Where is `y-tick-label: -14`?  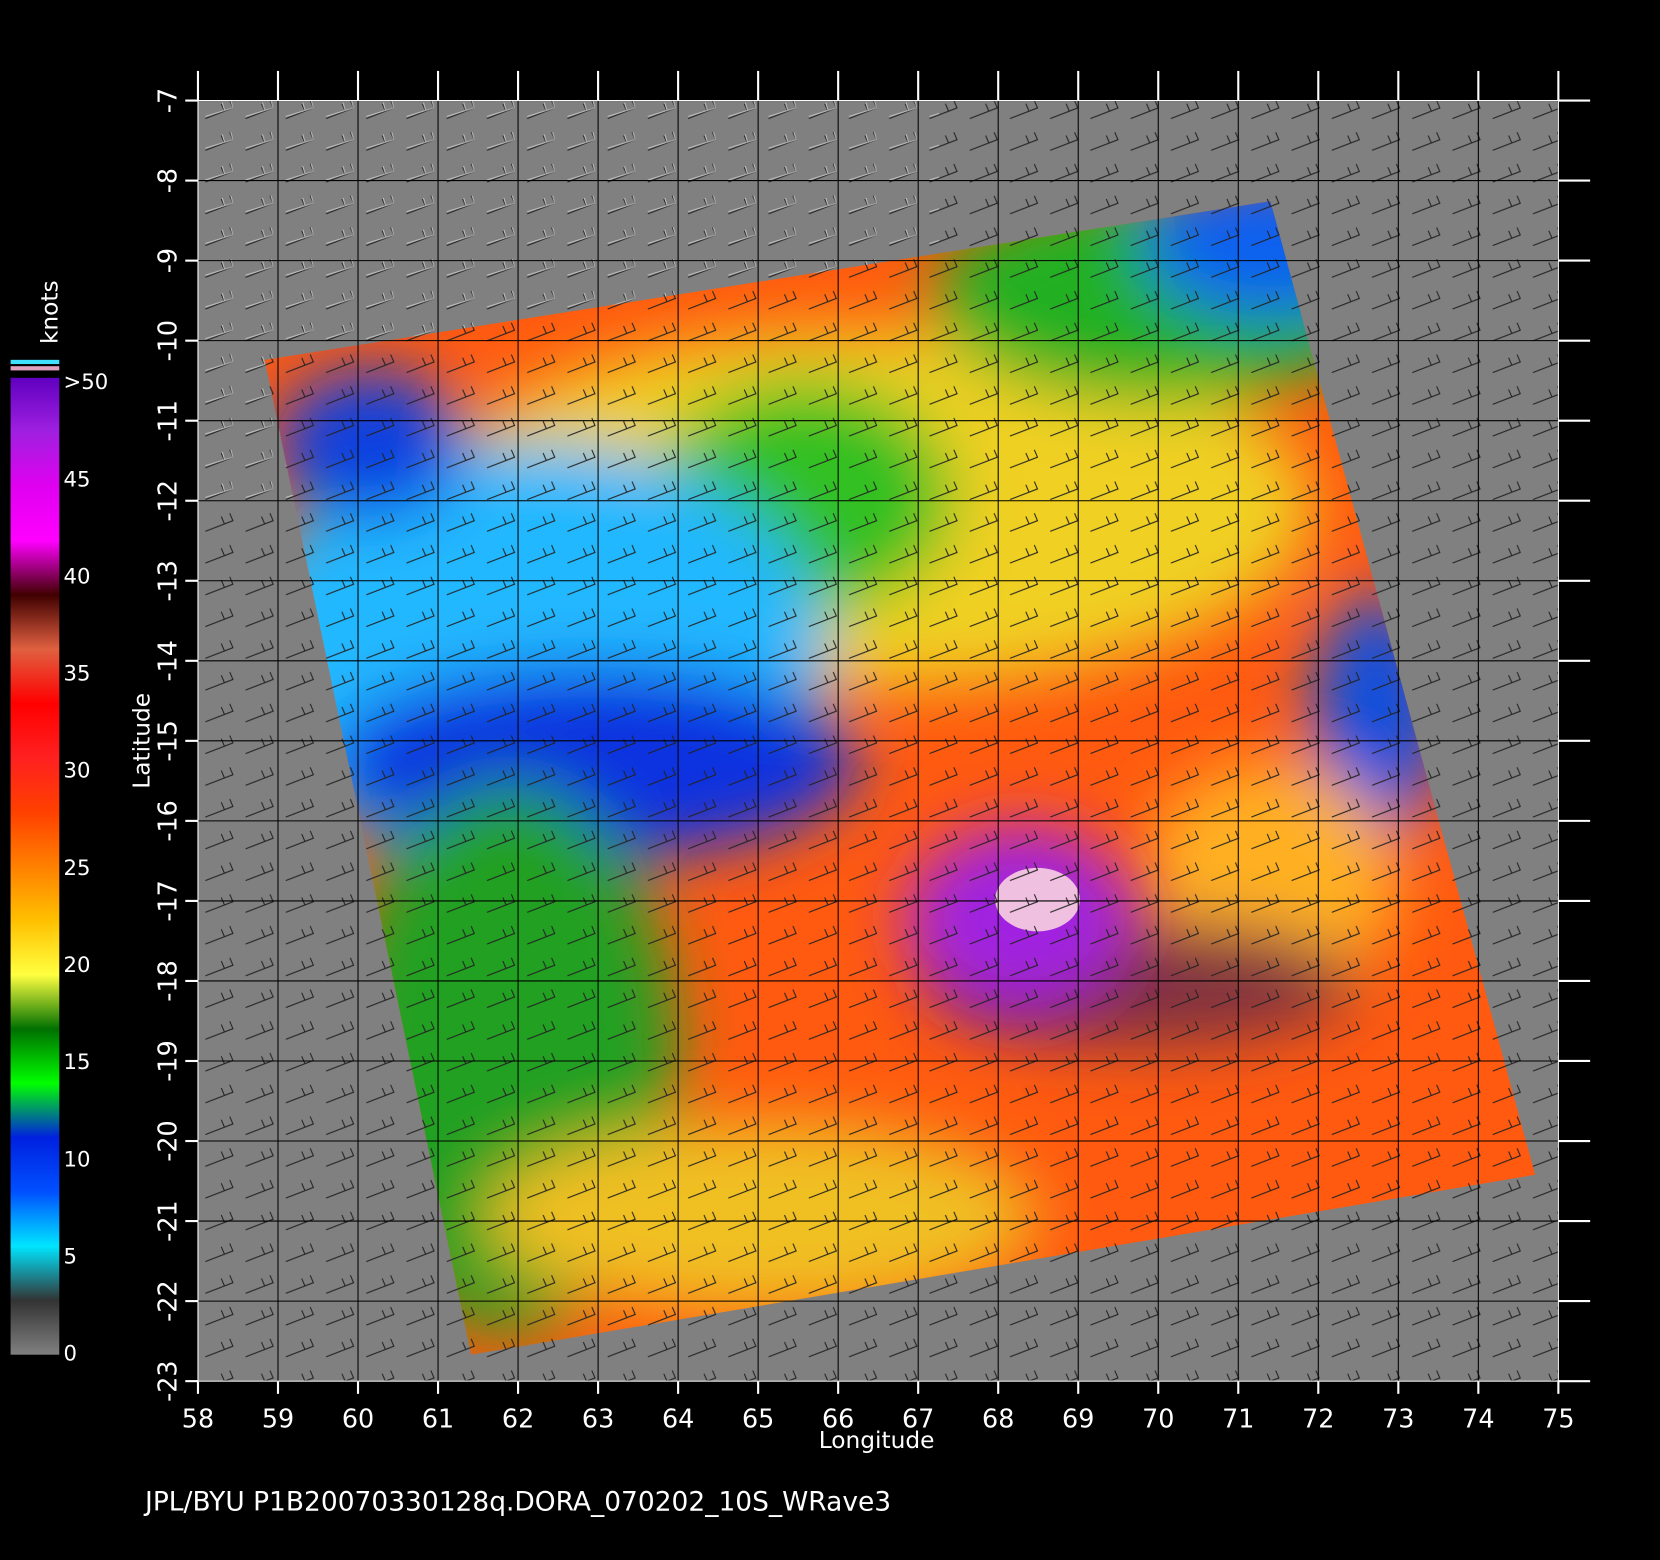 y-tick-label: -14 is located at coordinates (167, 660).